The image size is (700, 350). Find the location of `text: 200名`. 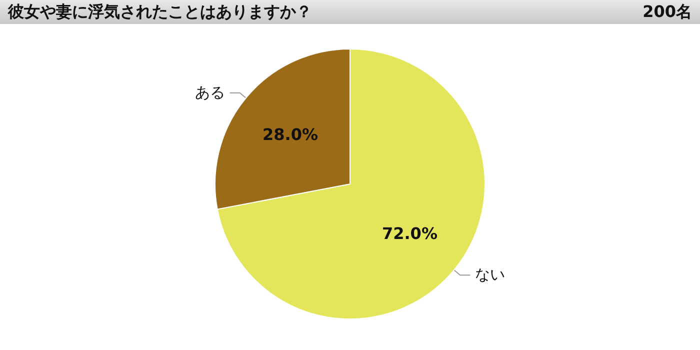

text: 200名 is located at coordinates (667, 12).